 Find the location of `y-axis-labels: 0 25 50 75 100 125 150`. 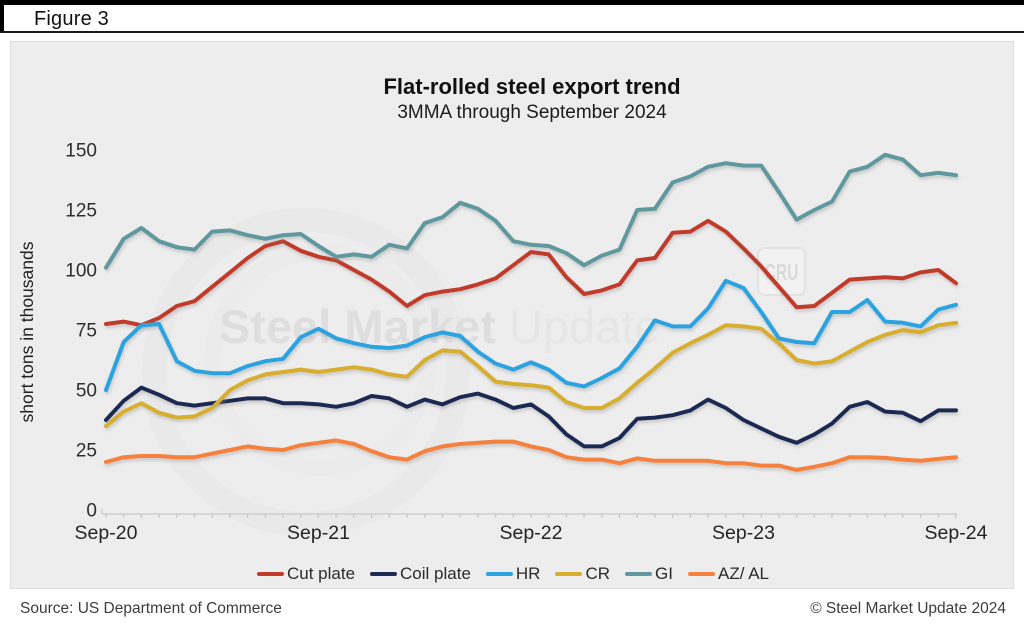

y-axis-labels: 0 25 50 75 100 125 150 is located at coordinates (81, 331).